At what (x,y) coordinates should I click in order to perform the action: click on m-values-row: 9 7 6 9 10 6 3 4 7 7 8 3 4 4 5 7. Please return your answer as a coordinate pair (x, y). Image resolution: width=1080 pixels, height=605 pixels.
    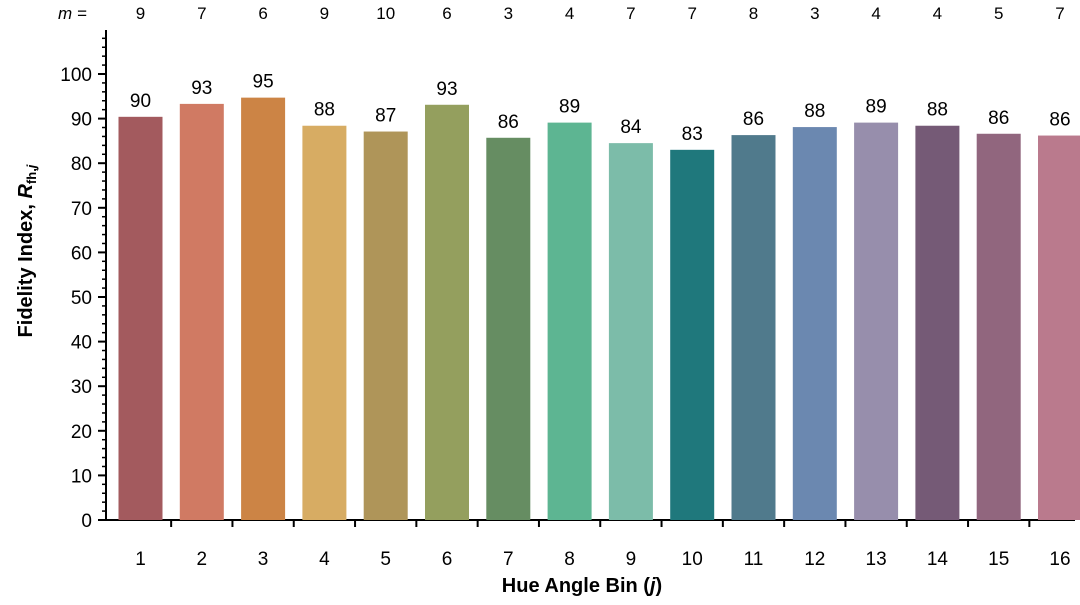
    Looking at the image, I should click on (600, 13).